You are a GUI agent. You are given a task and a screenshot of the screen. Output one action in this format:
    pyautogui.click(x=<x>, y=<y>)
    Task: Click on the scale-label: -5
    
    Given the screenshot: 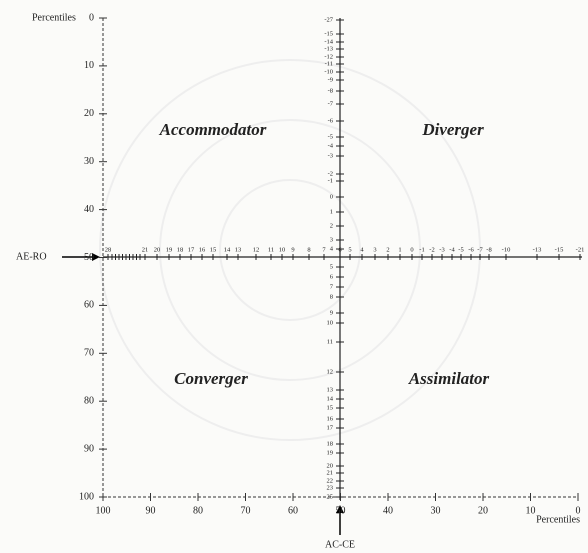 What is the action you would take?
    pyautogui.click(x=330, y=136)
    